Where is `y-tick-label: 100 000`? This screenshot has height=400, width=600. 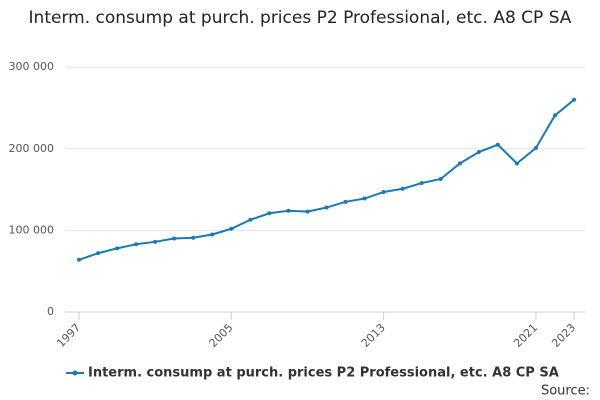
y-tick-label: 100 000 is located at coordinates (32, 229).